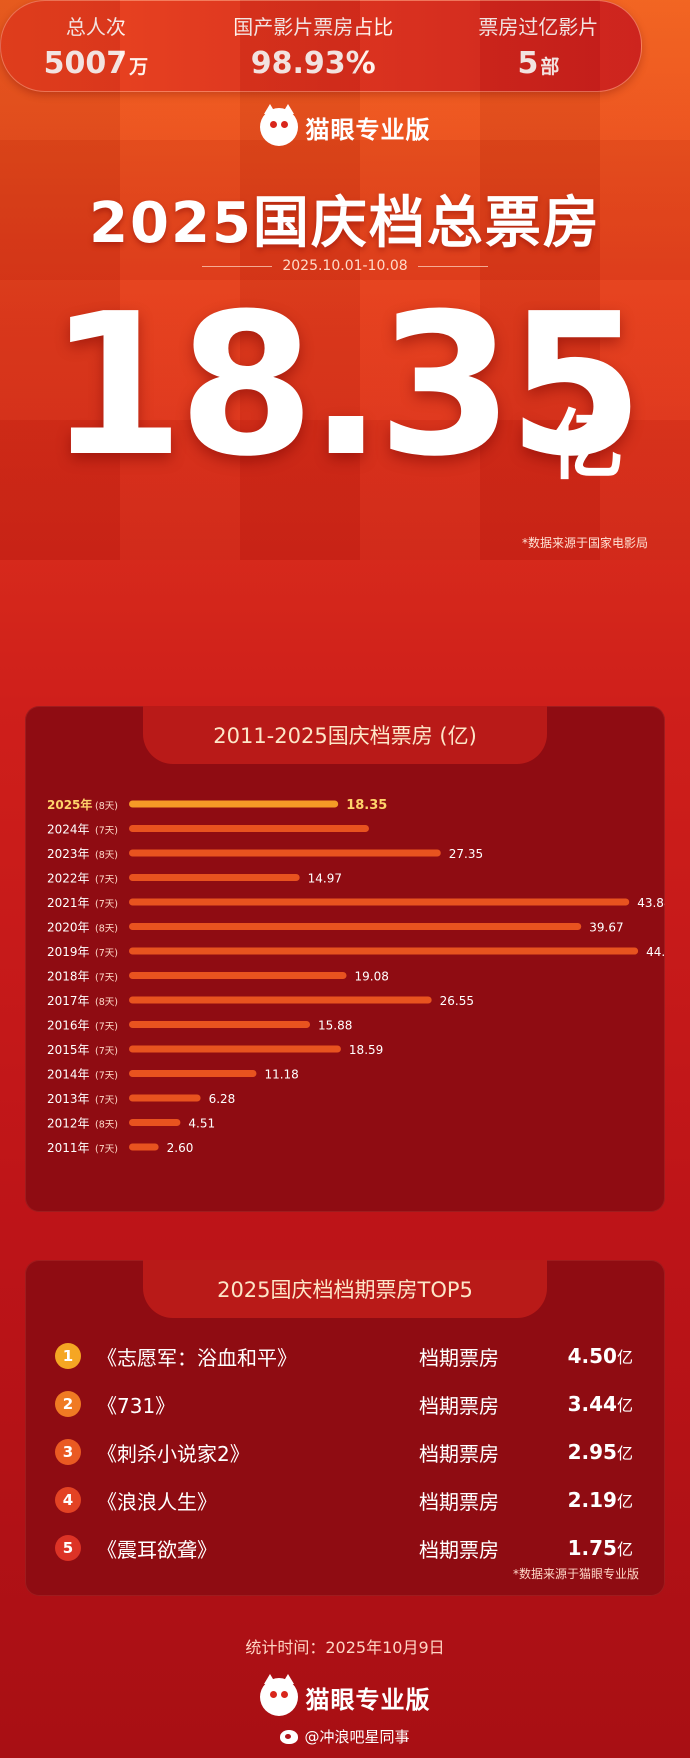  Describe the element at coordinates (69, 804) in the screenshot. I see `year-label: 2025年` at that location.